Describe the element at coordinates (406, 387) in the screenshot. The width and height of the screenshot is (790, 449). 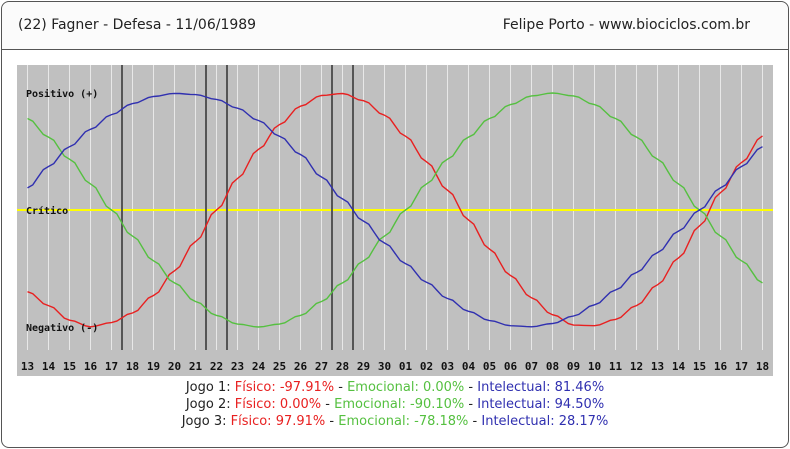
I see `legend-emocional: Emocional: 0.00%` at that location.